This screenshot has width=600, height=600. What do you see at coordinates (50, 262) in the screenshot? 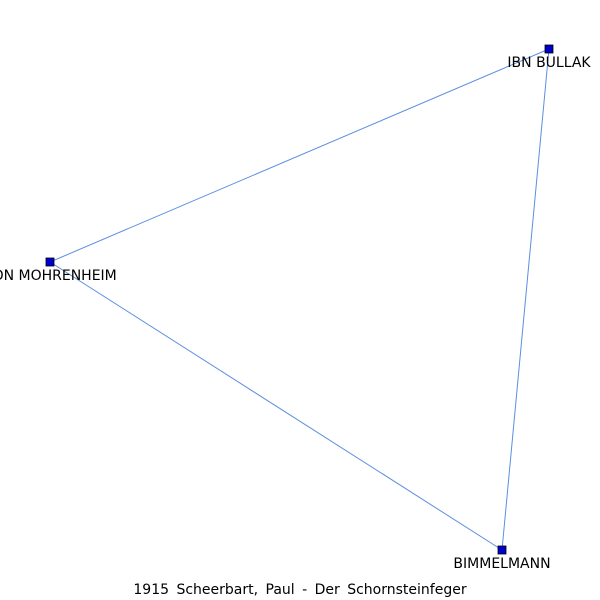
I see `node-von-mohrenheim` at bounding box center [50, 262].